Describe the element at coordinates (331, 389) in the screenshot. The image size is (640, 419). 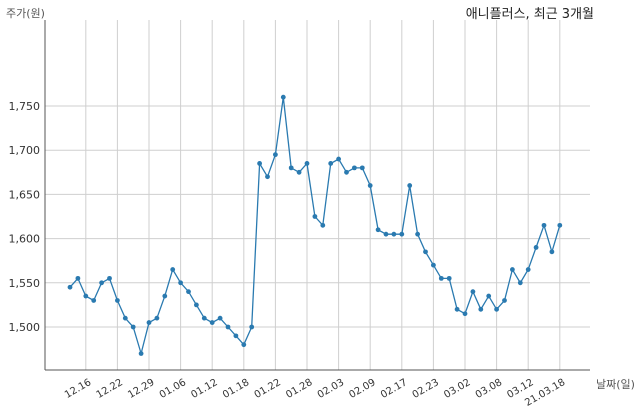
I see `x-tick-label: 02.03` at that location.